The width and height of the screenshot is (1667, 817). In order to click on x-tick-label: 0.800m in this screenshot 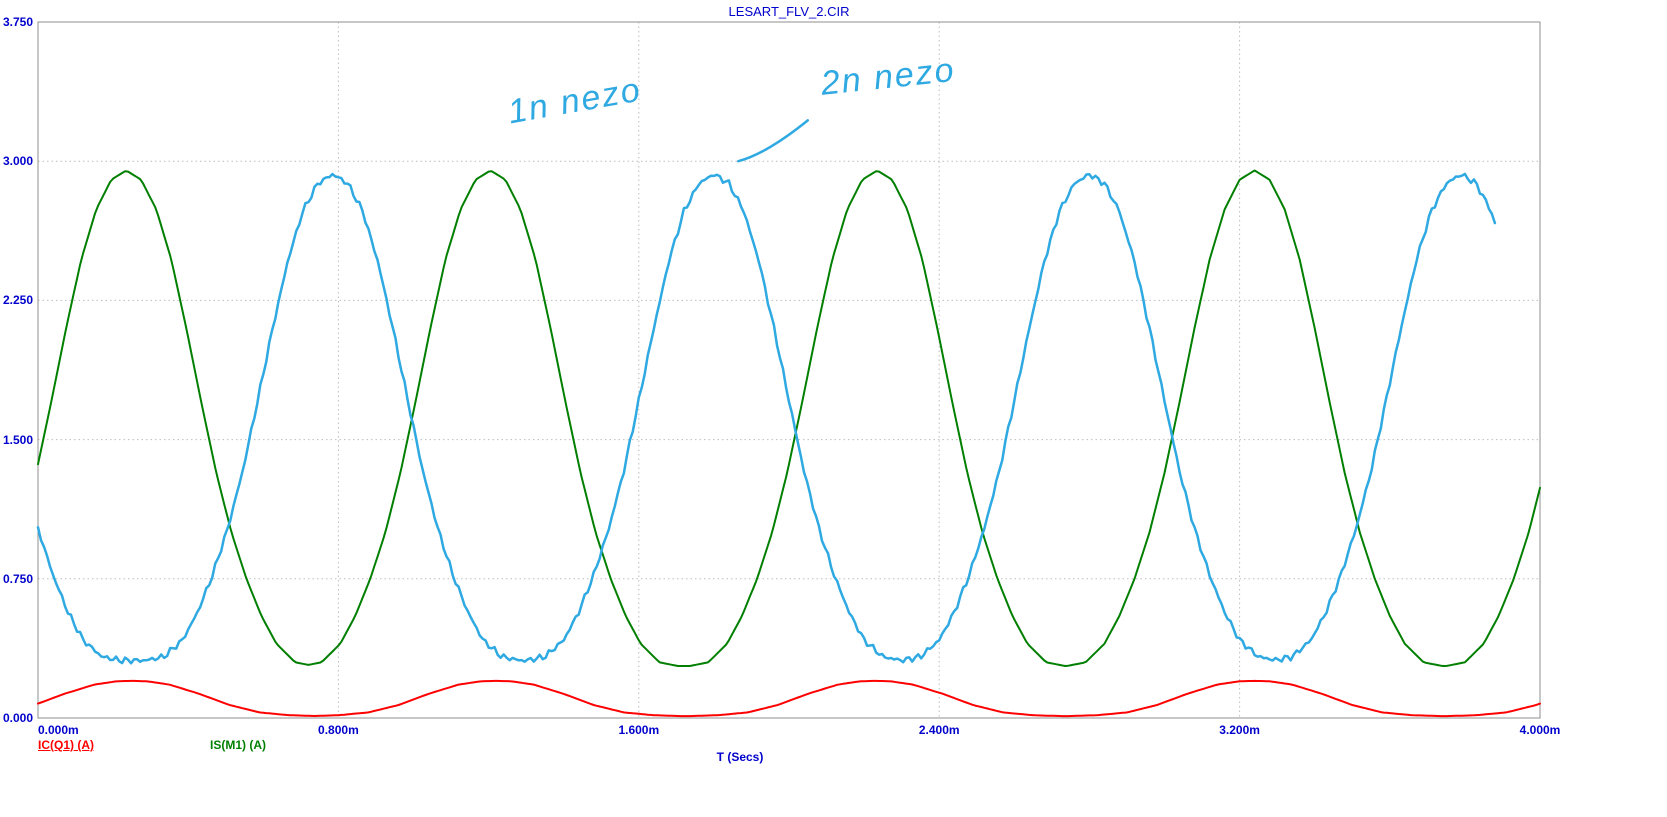, I will do `click(338, 730)`.